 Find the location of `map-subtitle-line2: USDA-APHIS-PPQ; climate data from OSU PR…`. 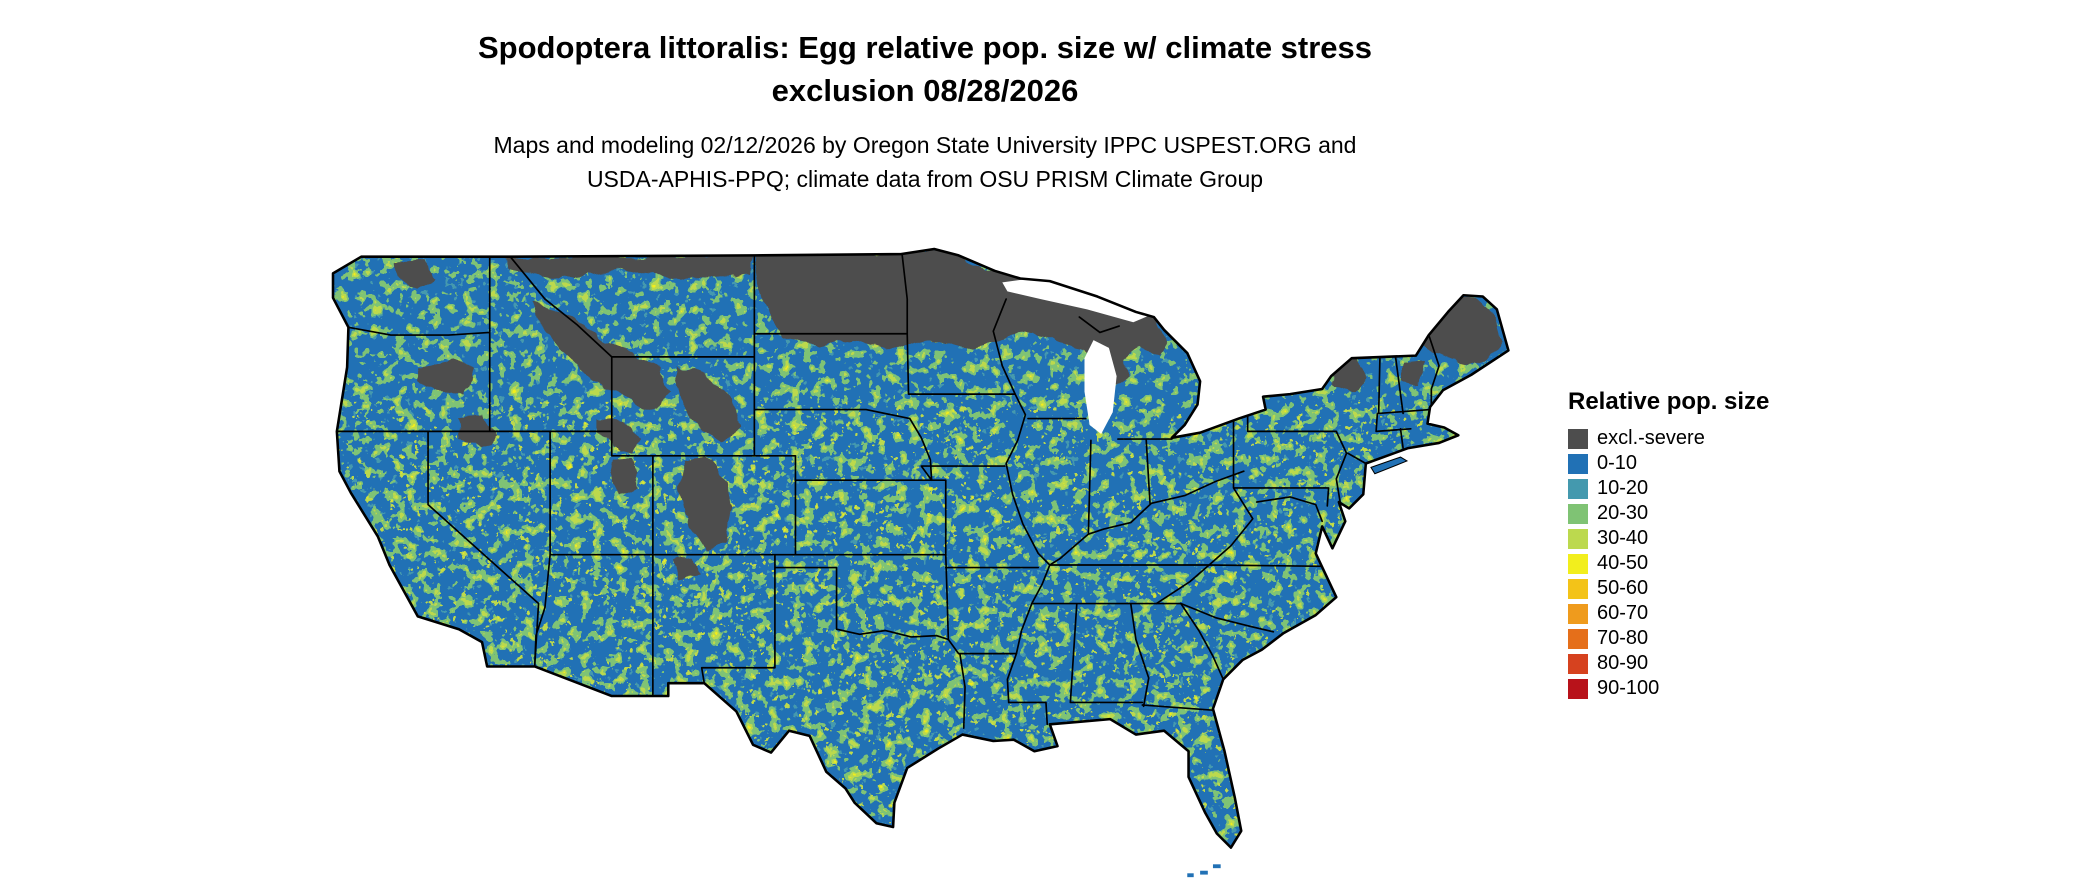

map-subtitle-line2: USDA-APHIS-PPQ; climate data from OSU PR… is located at coordinates (925, 179).